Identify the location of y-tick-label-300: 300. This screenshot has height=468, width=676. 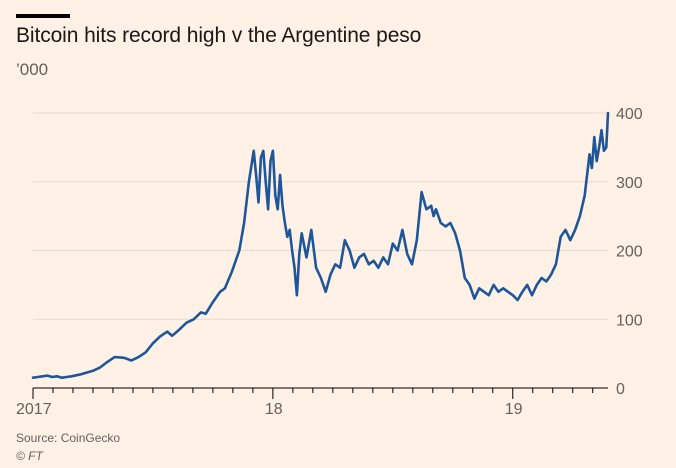
(629, 183).